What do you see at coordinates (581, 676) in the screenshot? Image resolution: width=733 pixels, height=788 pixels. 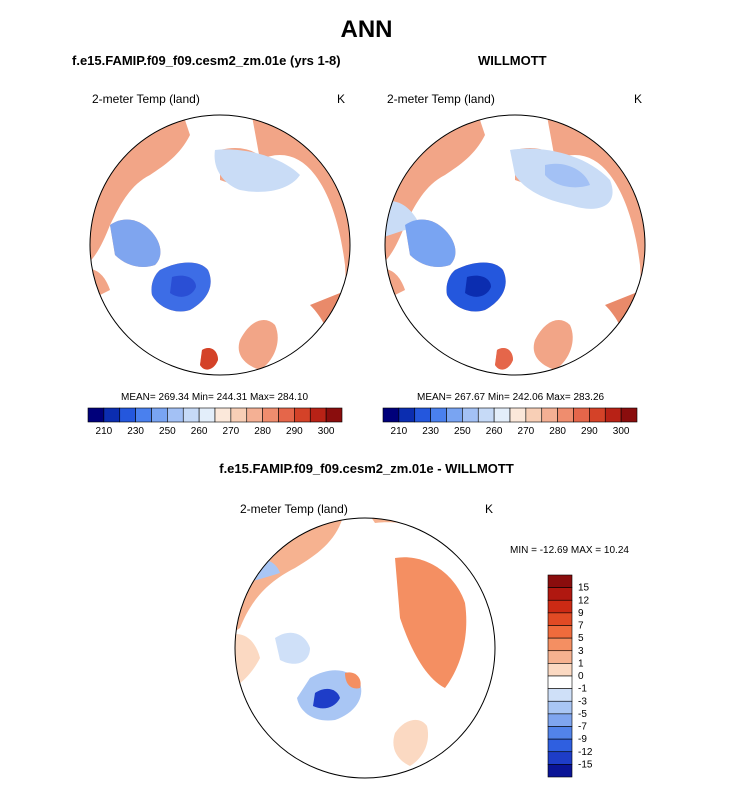 I see `colorbar-tick-label: 0` at bounding box center [581, 676].